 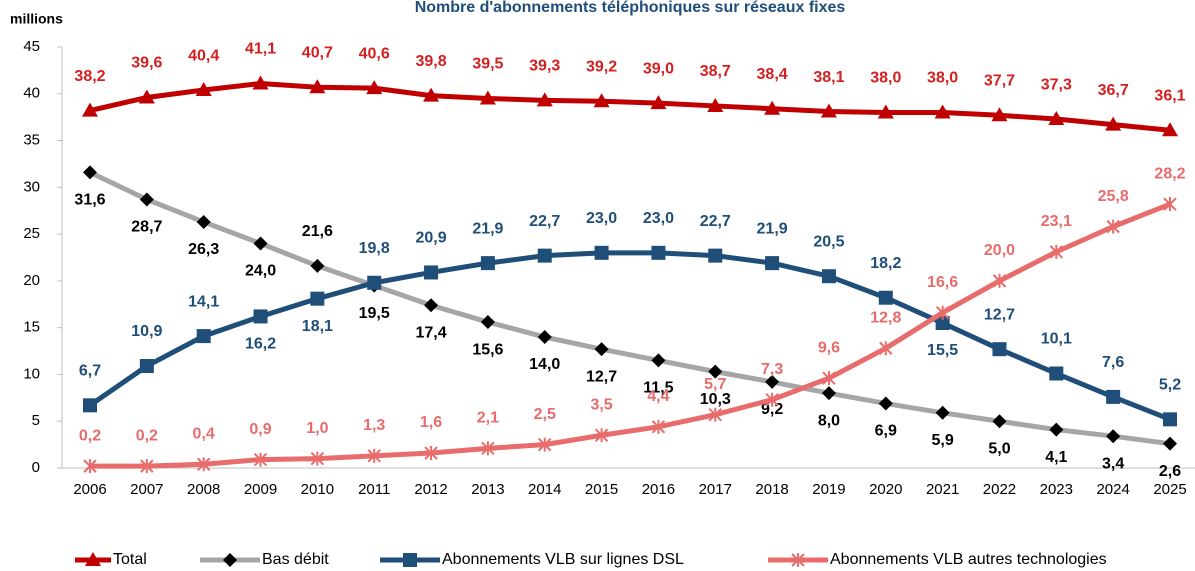 I want to click on data-label: 14,1, so click(x=203, y=301).